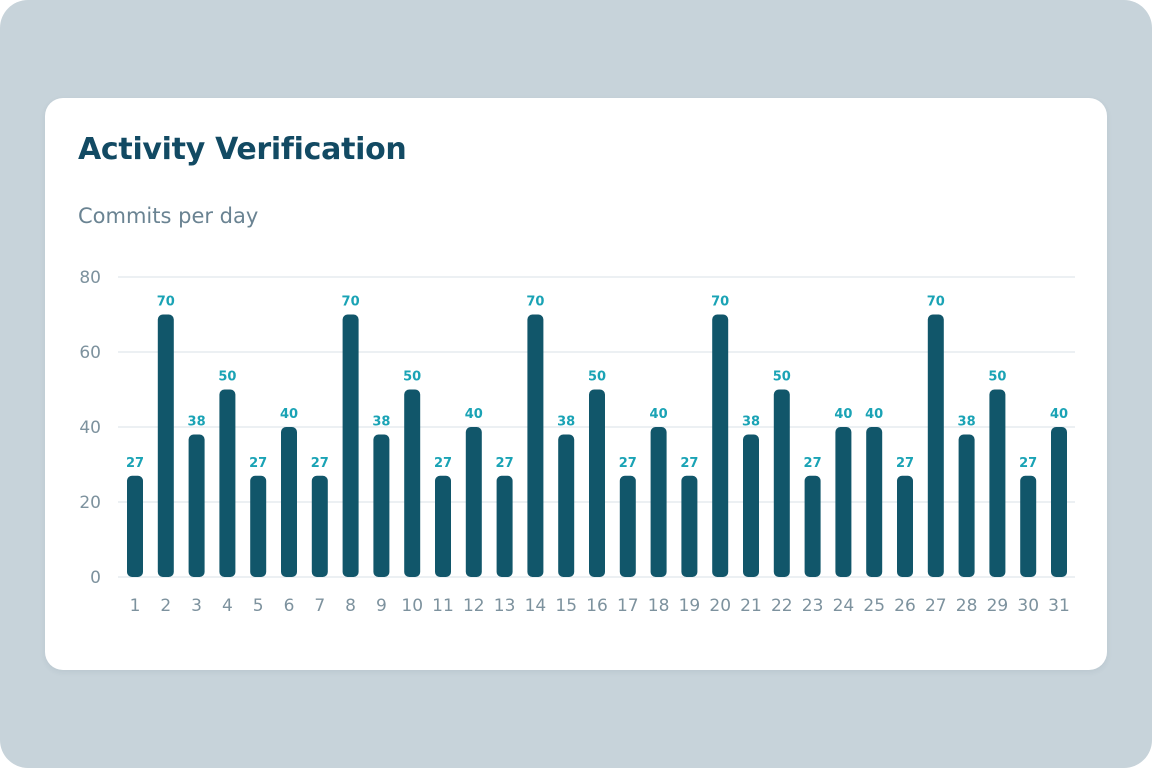  What do you see at coordinates (289, 606) in the screenshot?
I see `x-tick-label: 6` at bounding box center [289, 606].